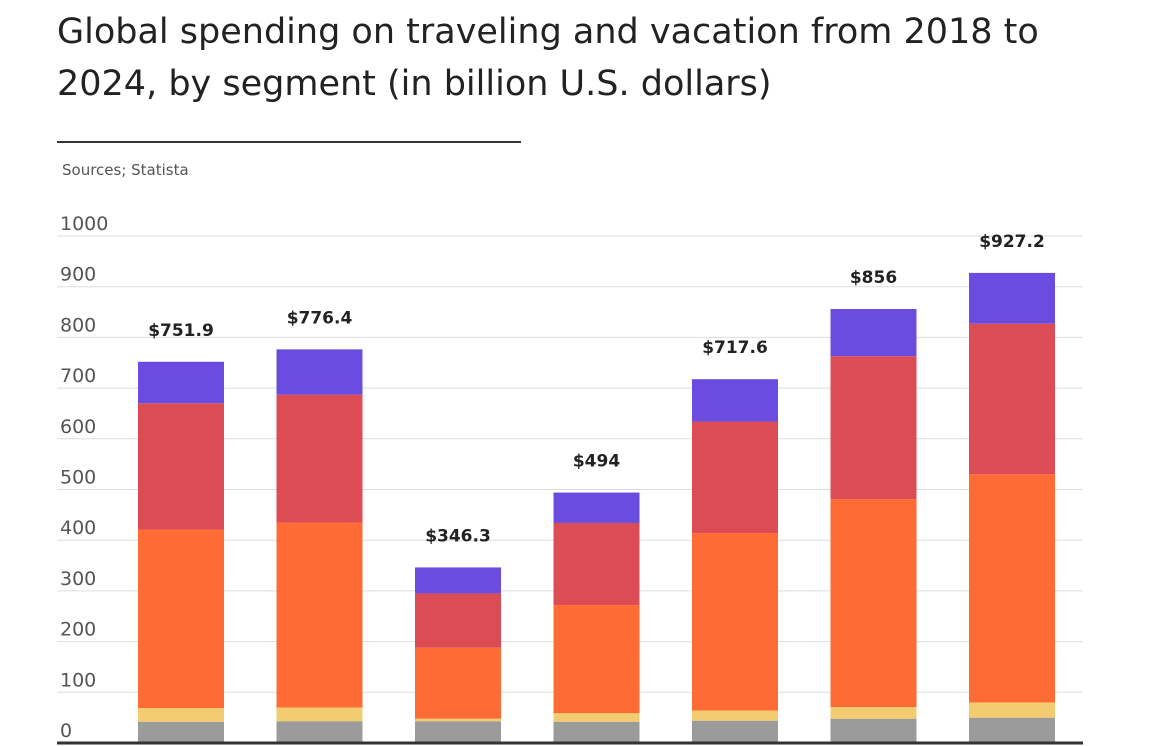 This screenshot has width=1170, height=746. What do you see at coordinates (873, 278) in the screenshot?
I see `total-data-label: $856` at bounding box center [873, 278].